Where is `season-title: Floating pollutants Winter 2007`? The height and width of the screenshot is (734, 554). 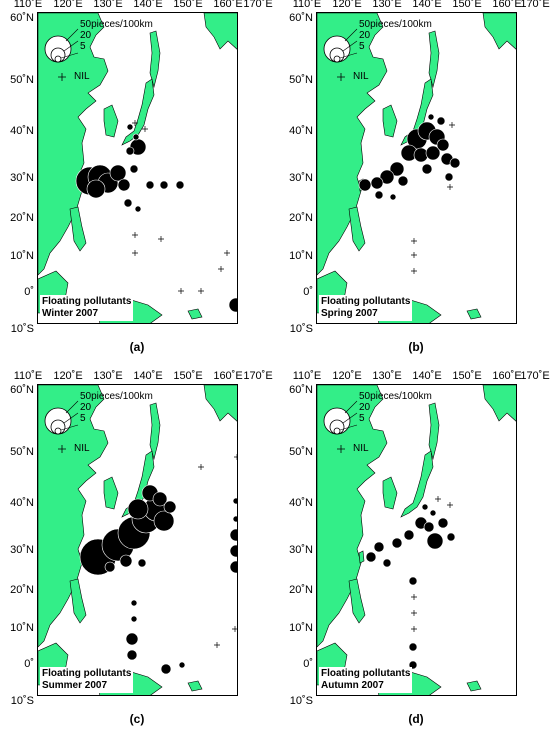 season-title: Floating pollutants Winter 2007 is located at coordinates (87, 308).